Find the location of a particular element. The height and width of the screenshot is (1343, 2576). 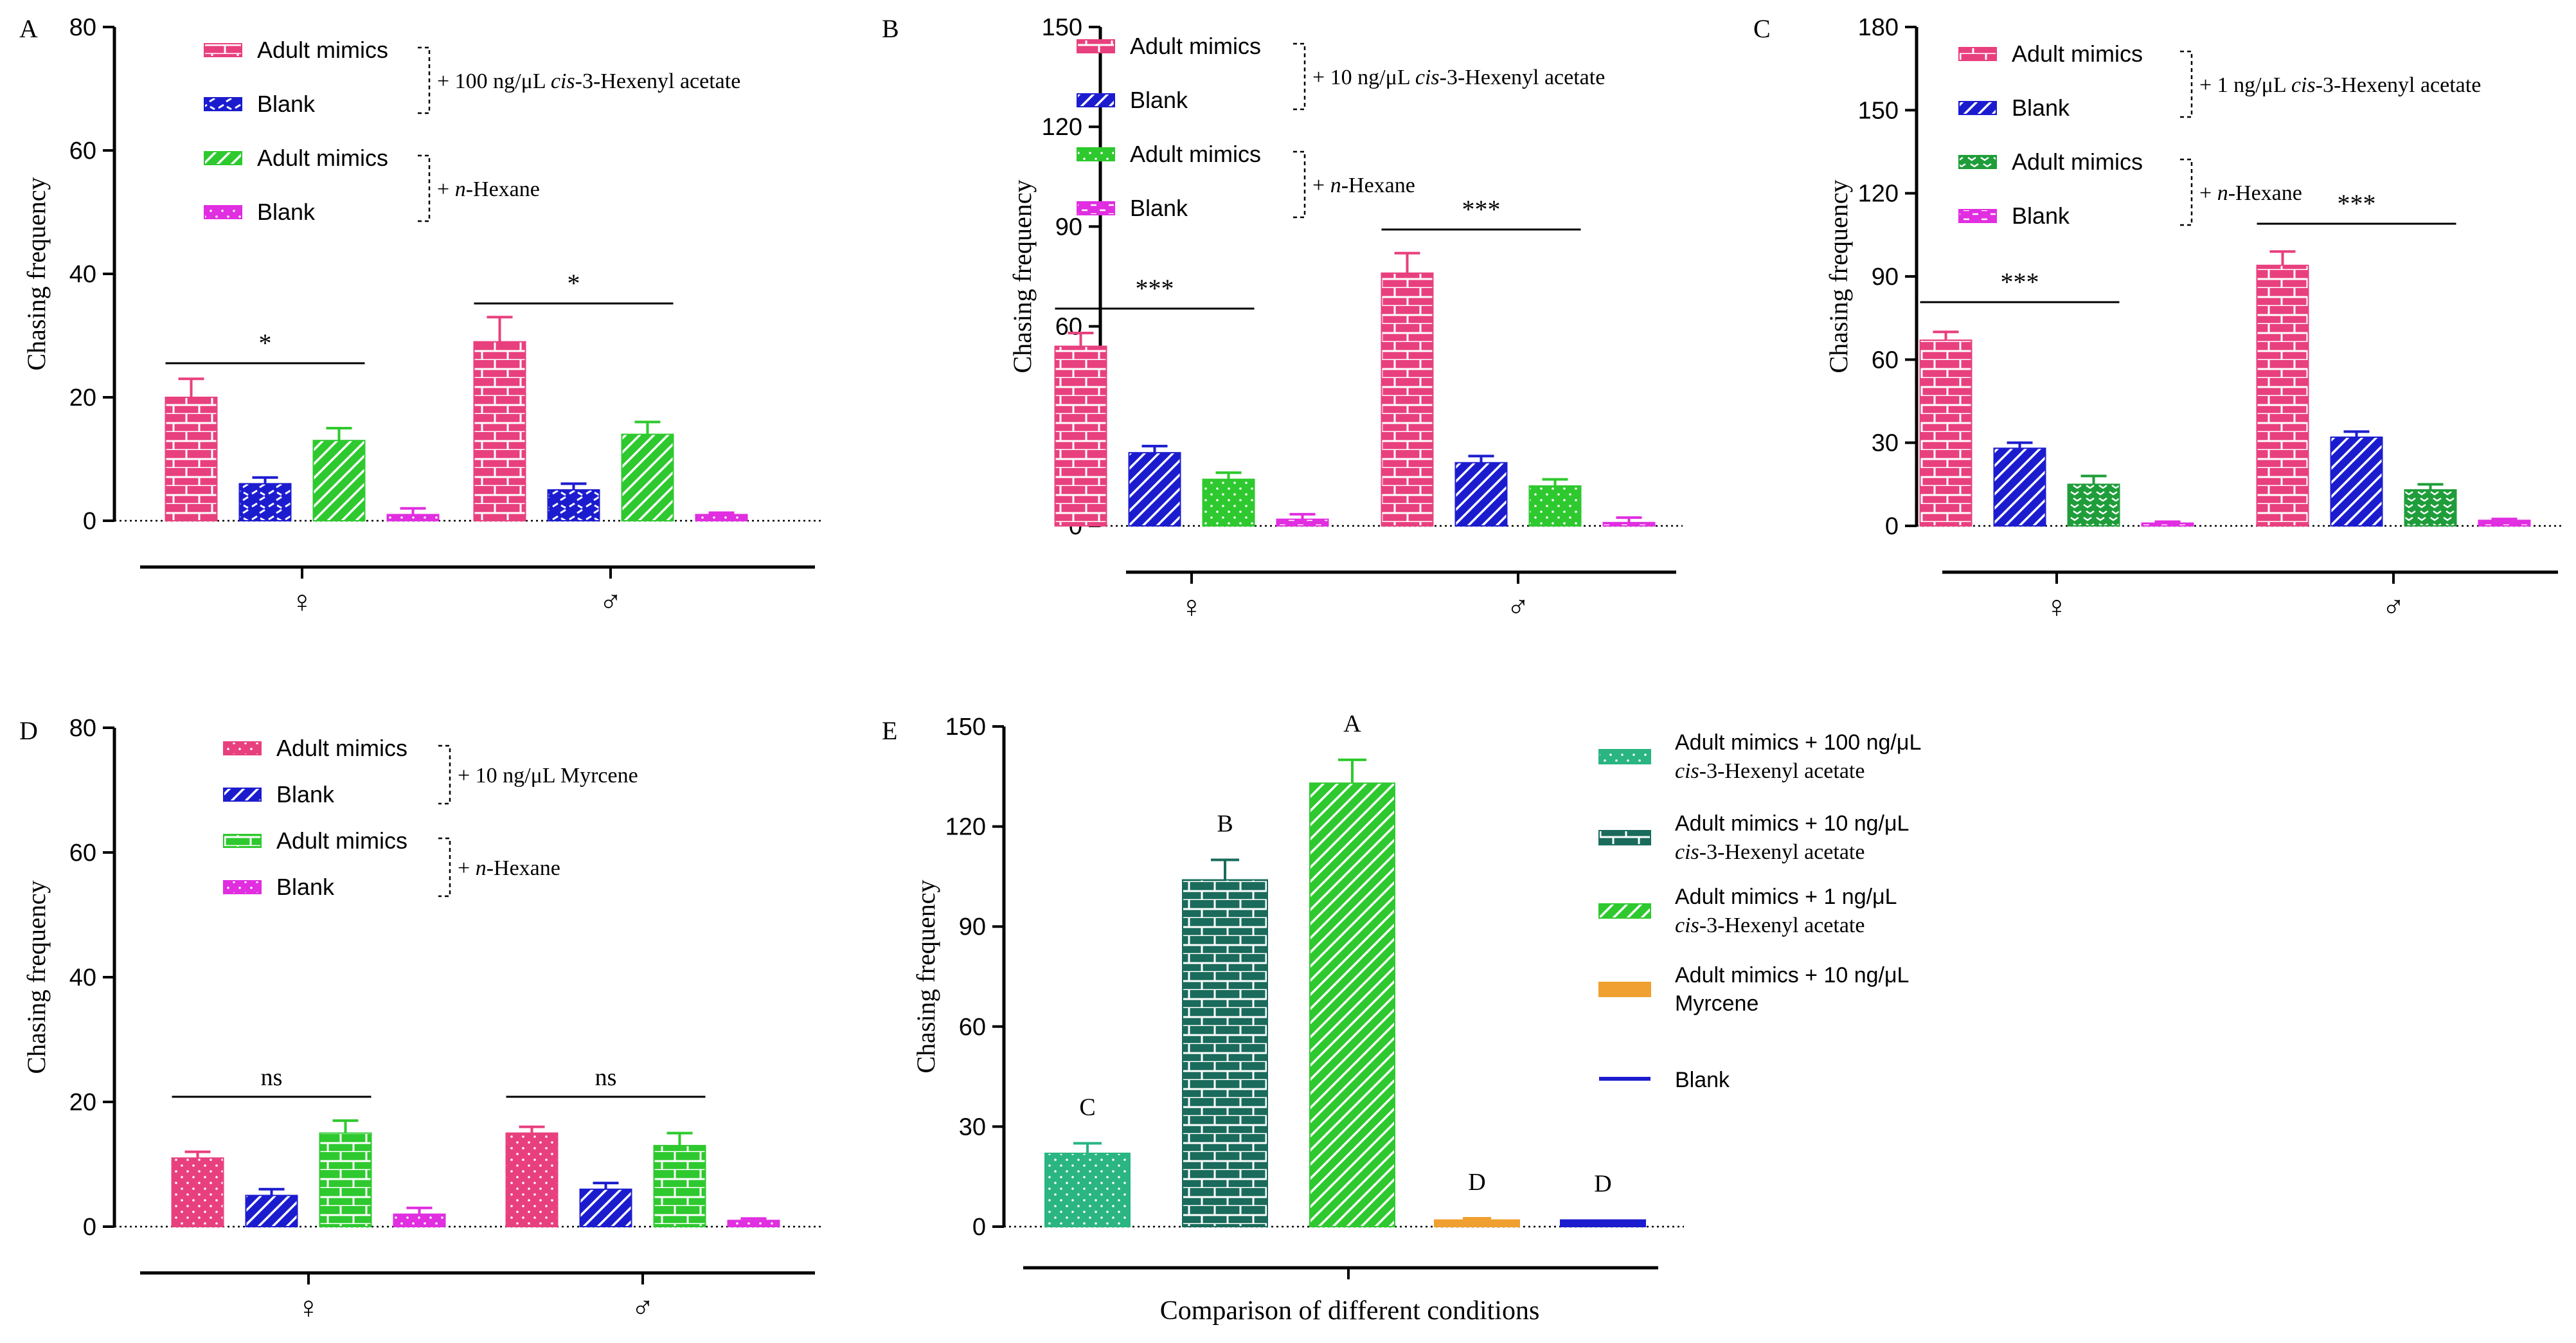

legend-bracket-text-part: + 10 ng/μL Myrcene is located at coordinates (548, 776).